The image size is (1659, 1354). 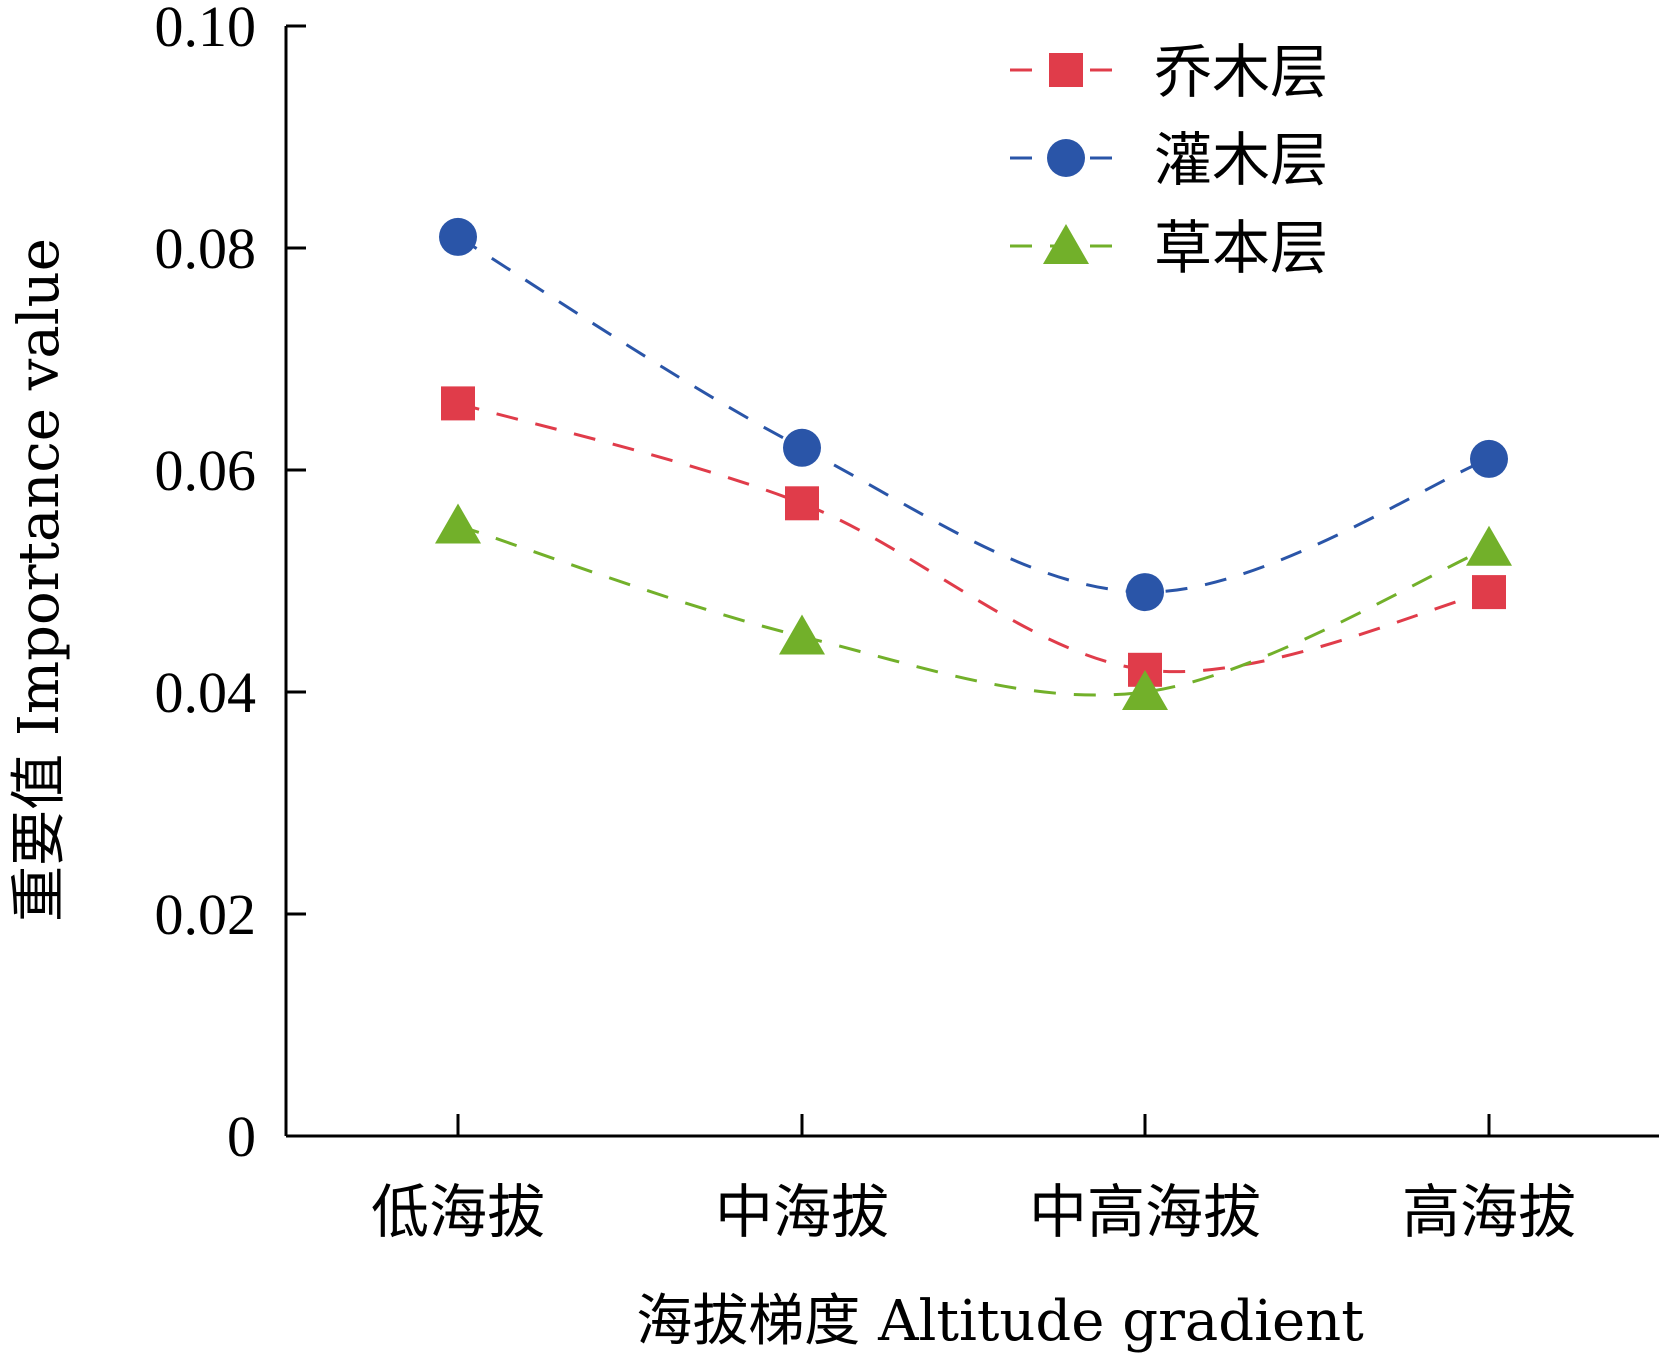 I want to click on y-ticks: 0 0.02 0.04 0.06 0.08 0.10, so click(x=230, y=584).